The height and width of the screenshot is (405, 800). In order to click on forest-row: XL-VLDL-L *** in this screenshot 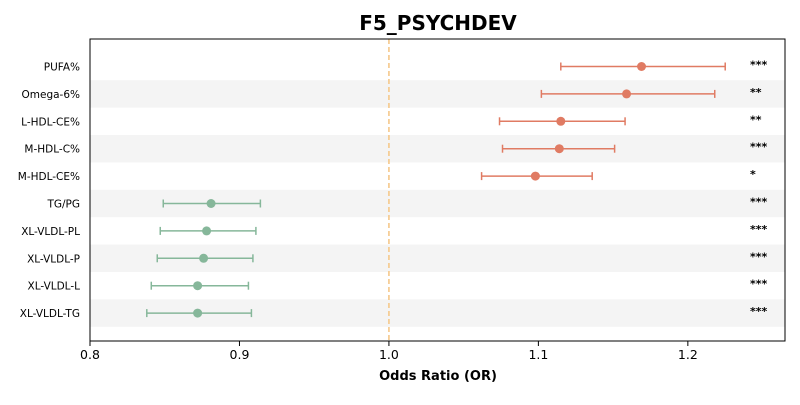, I will do `click(398, 285)`.